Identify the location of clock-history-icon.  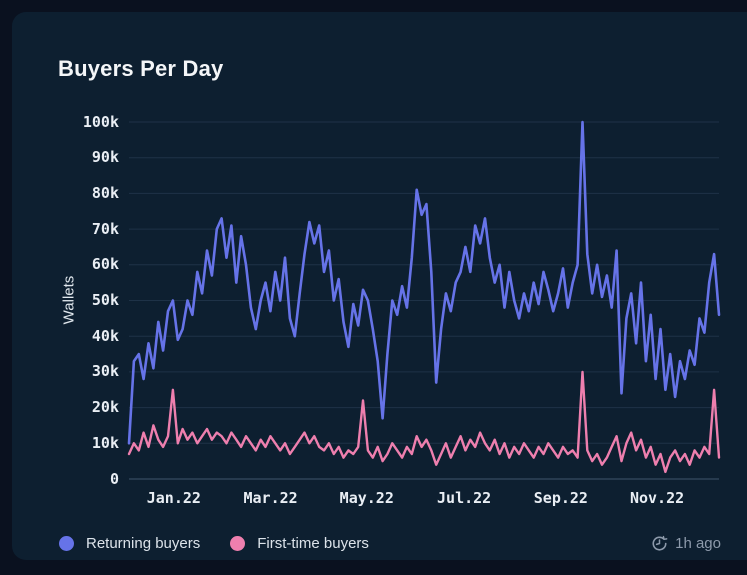
(660, 543).